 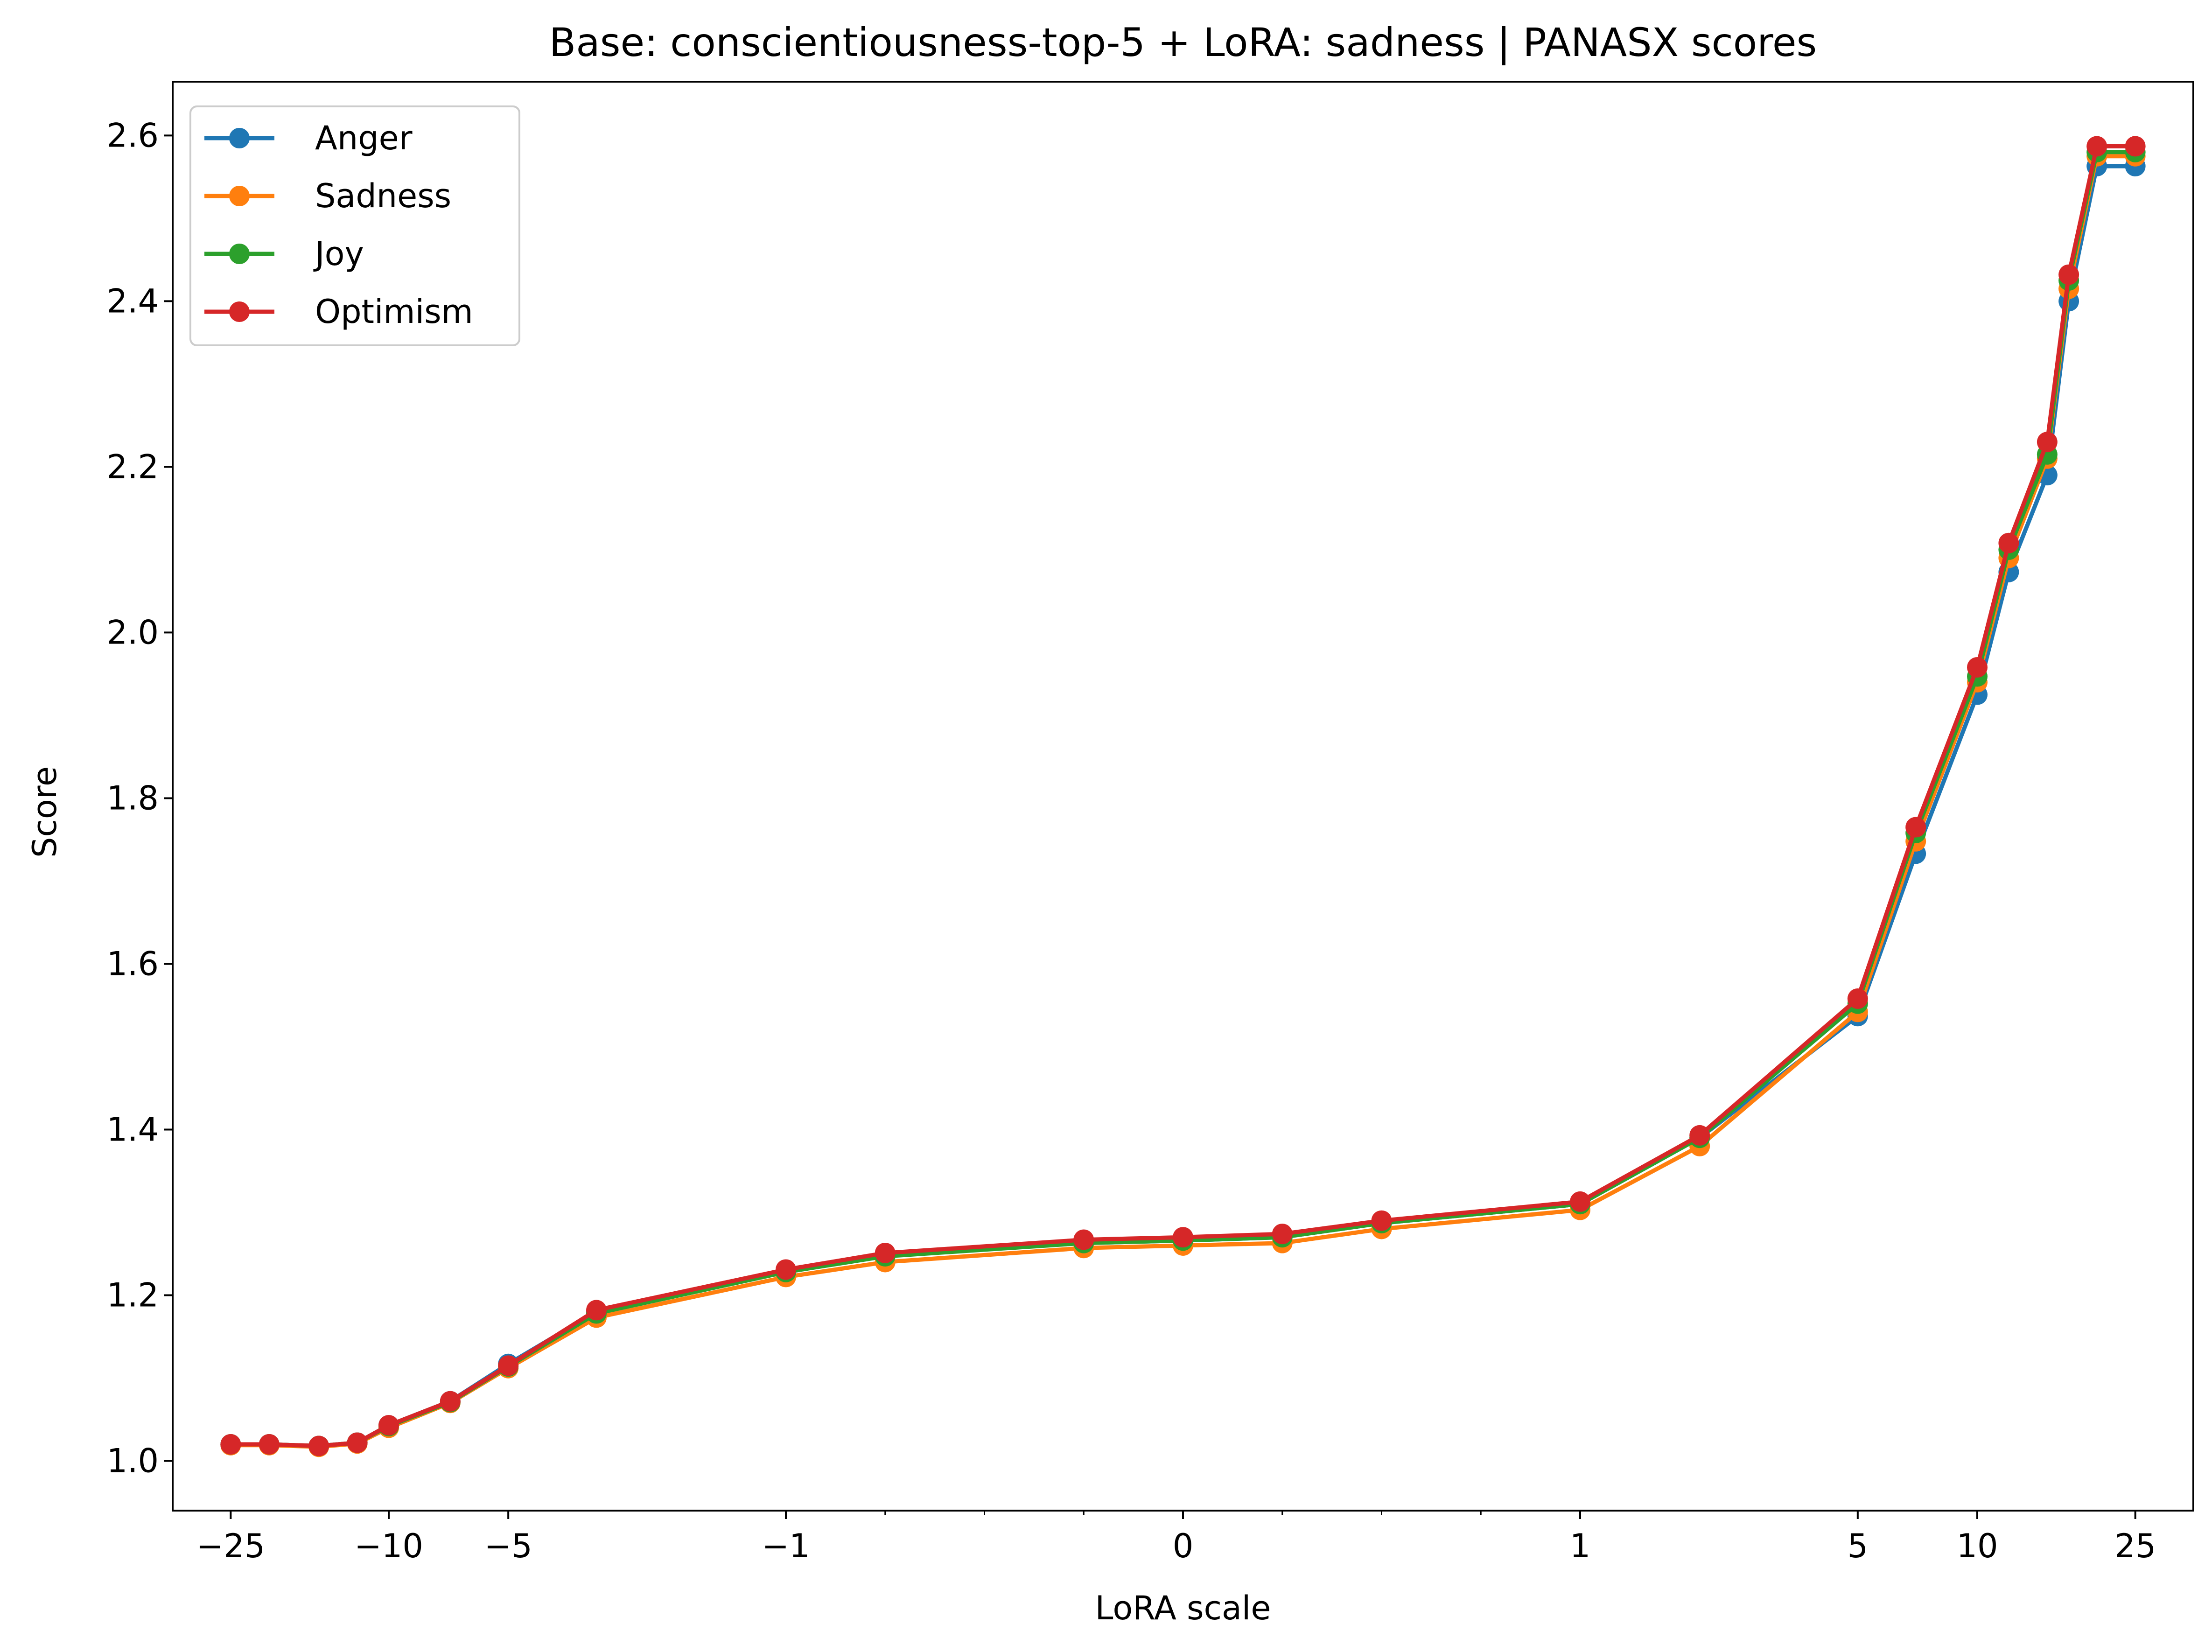 What do you see at coordinates (133, 1461) in the screenshot?
I see `y-tick-label: 1.0` at bounding box center [133, 1461].